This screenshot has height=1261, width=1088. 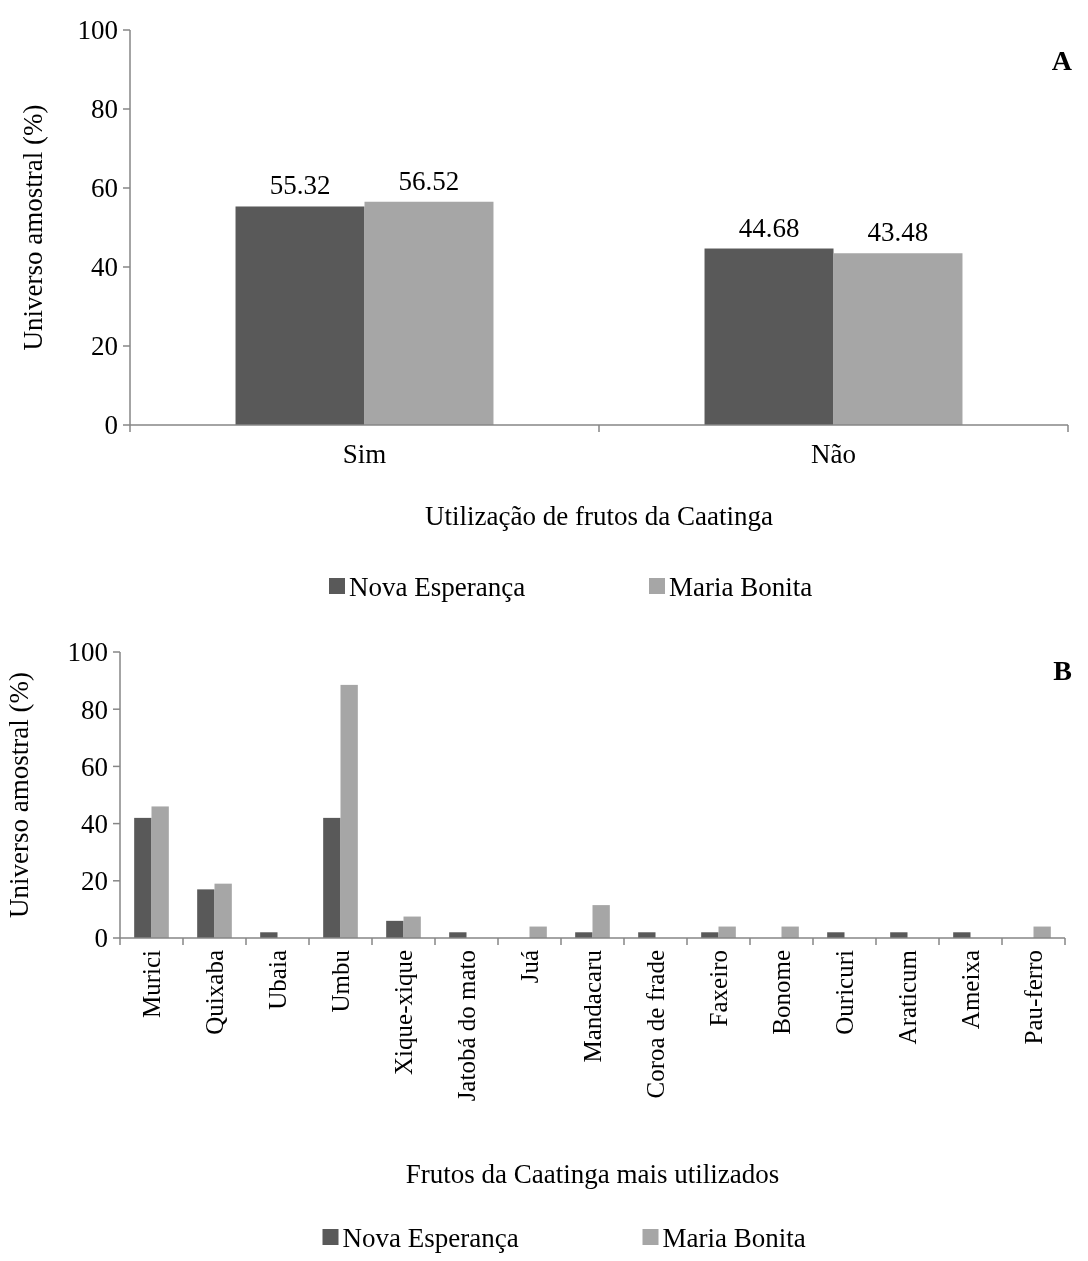 I want to click on x-axis-title: Utilização de frutos da Caatinga, so click(x=599, y=516).